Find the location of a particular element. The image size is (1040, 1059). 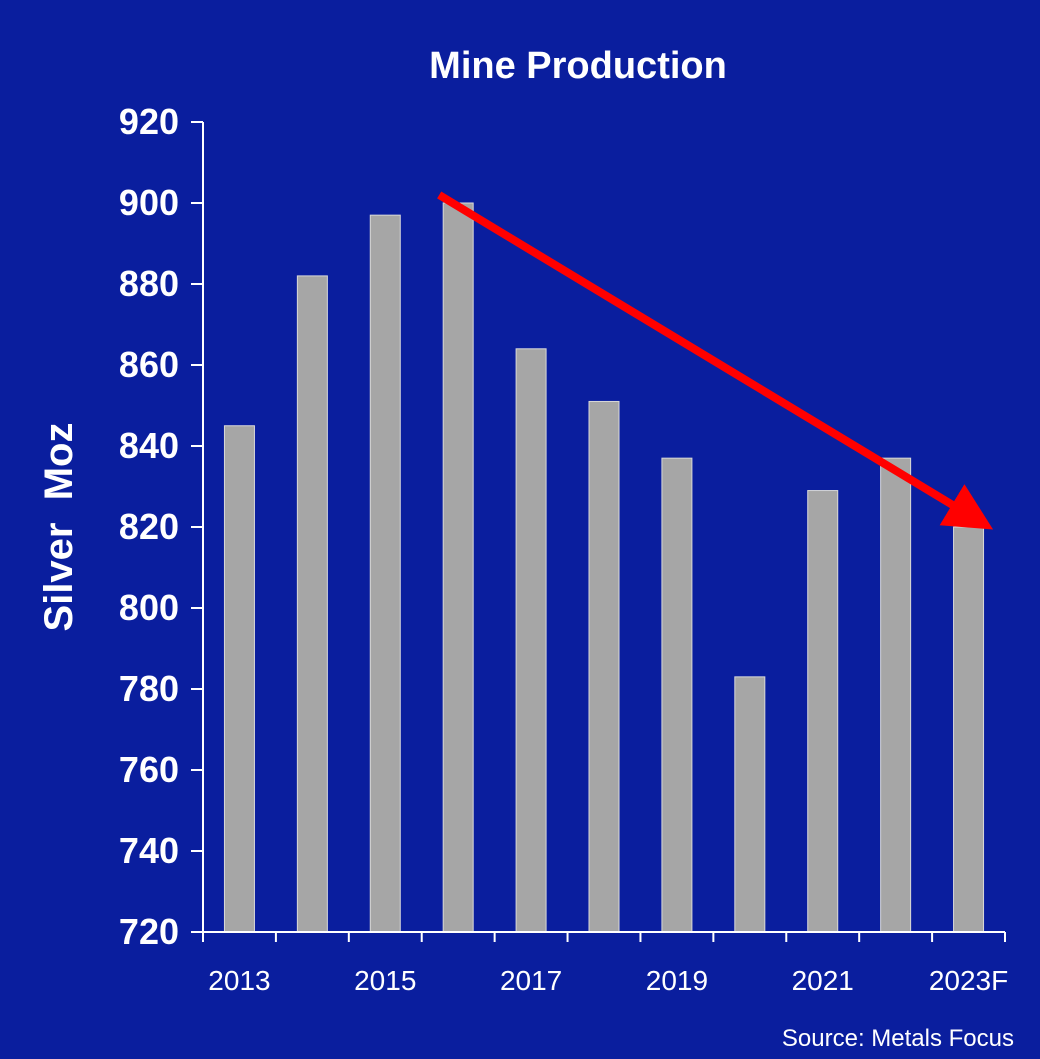

x-axis-ticks: 2013 2015 2017 2019 2021 2023F is located at coordinates (605, 964).